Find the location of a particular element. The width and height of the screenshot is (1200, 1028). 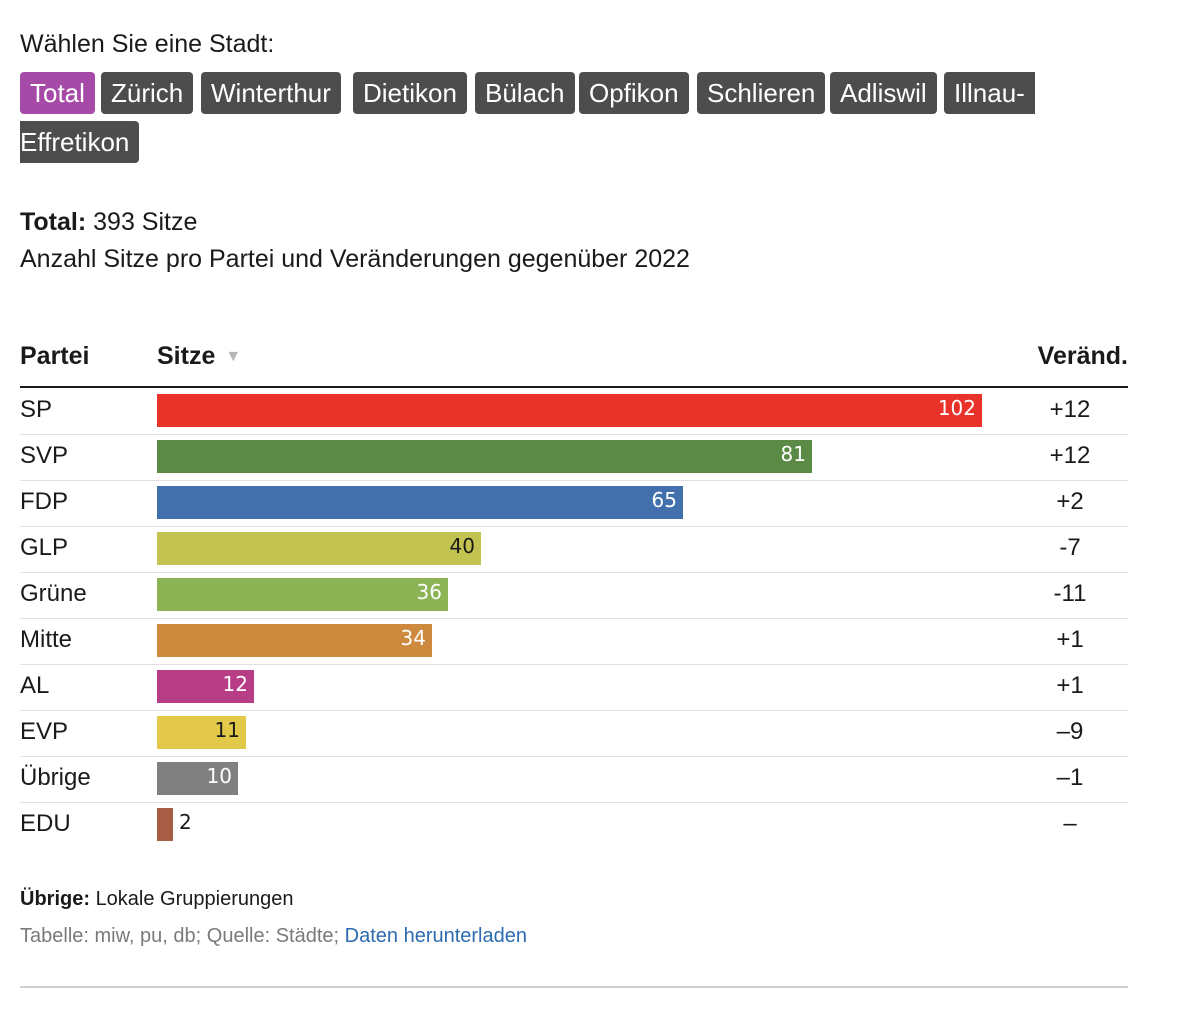

seat-change: –9 is located at coordinates (1070, 731).